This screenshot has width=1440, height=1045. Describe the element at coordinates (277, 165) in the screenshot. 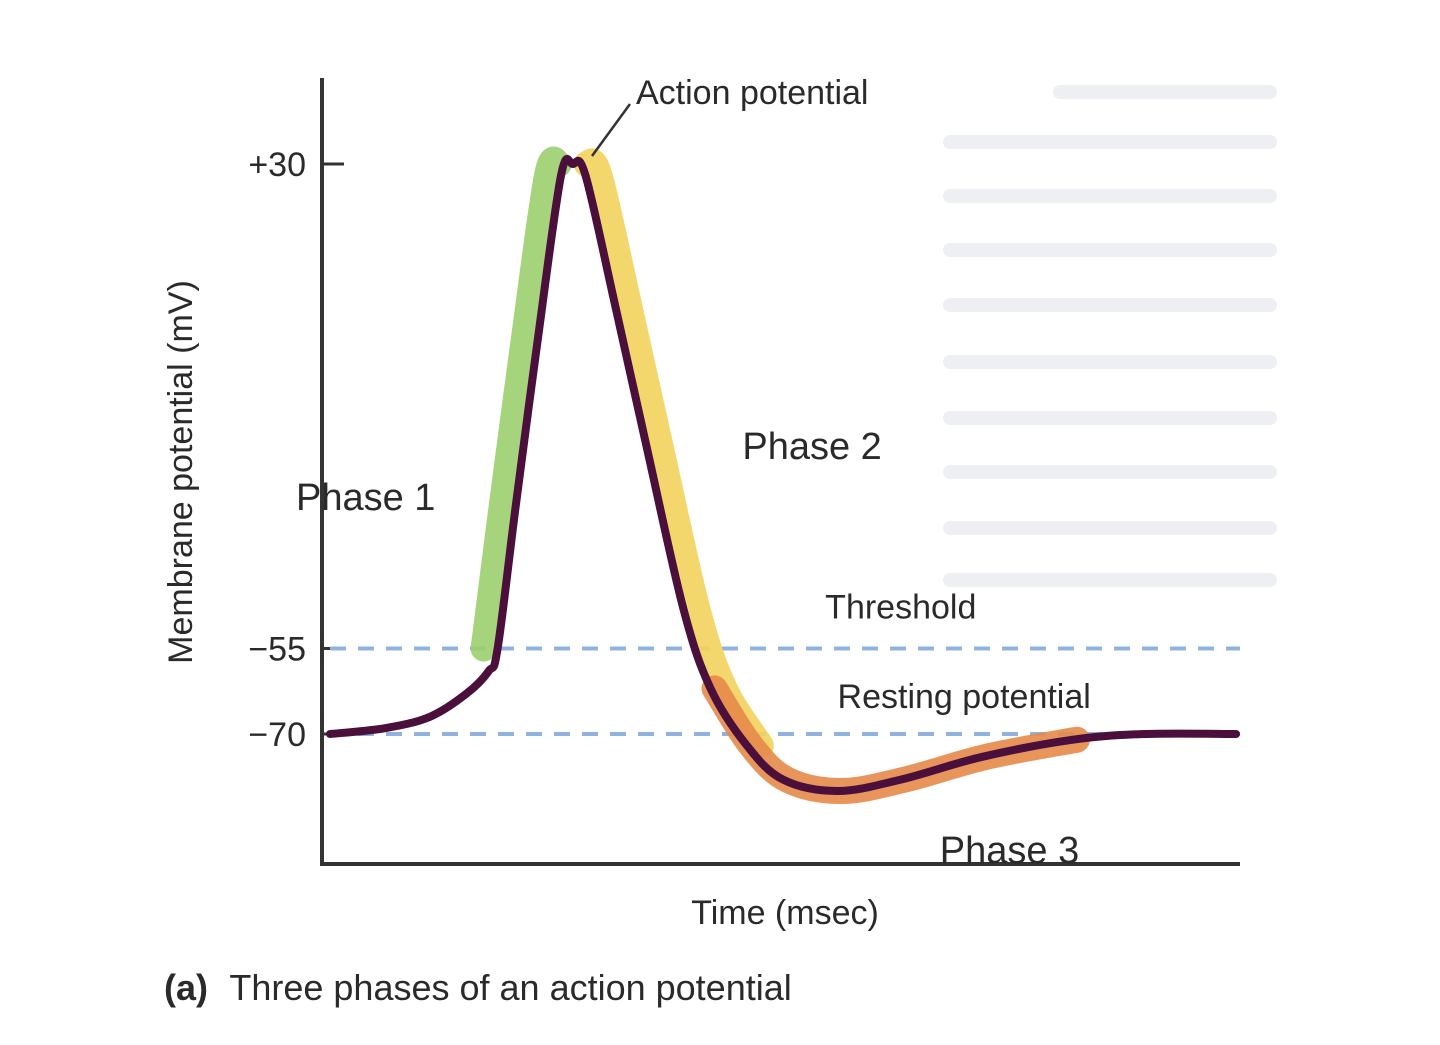

I see `y-tick-label: +30` at that location.